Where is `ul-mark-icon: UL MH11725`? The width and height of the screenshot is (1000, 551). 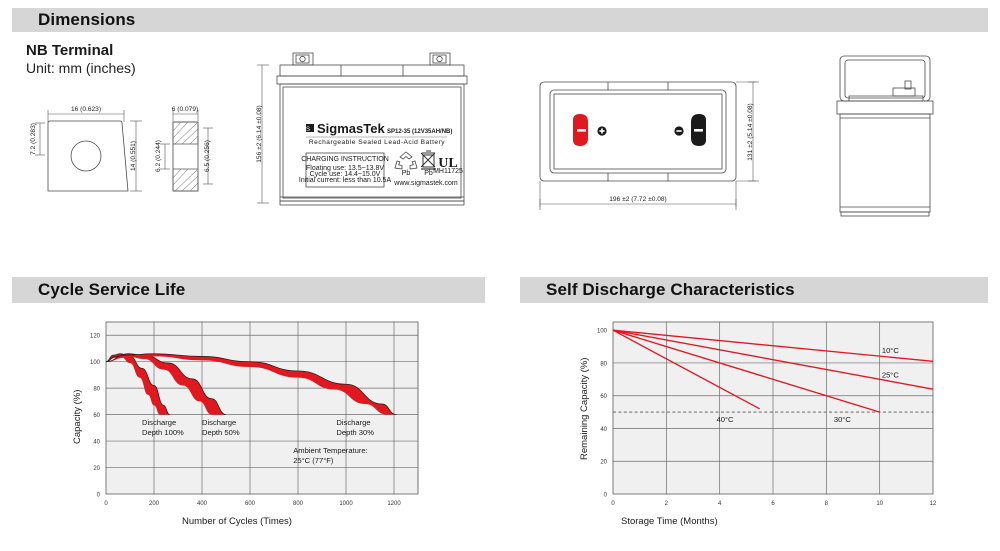
ul-mark-icon: UL MH11725 is located at coordinates (448, 165).